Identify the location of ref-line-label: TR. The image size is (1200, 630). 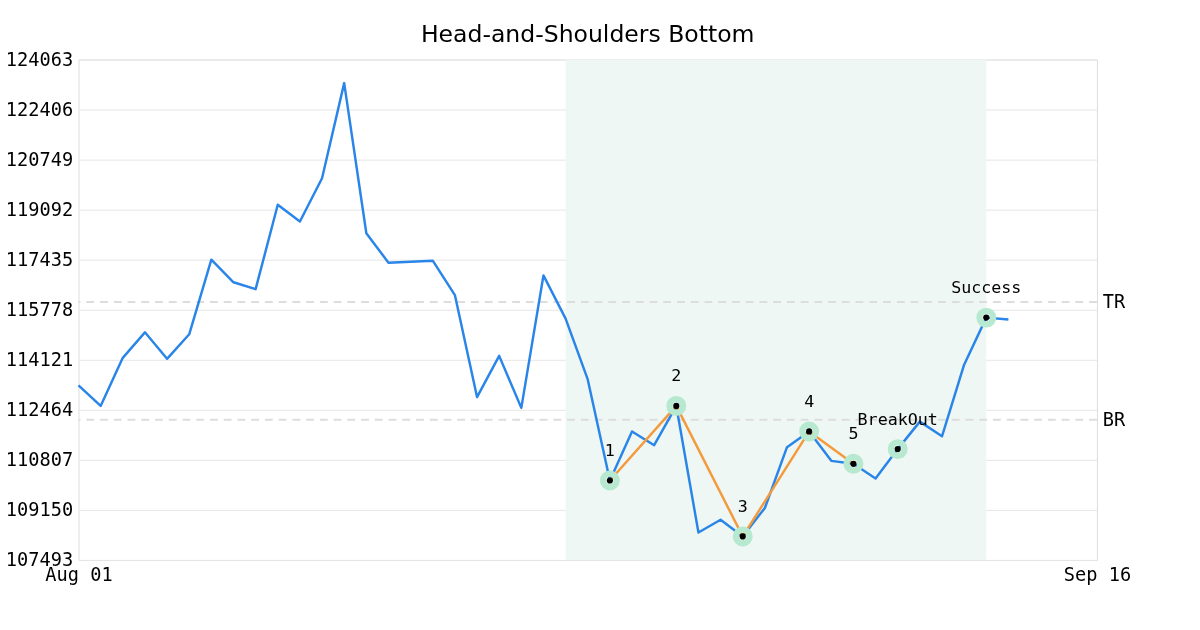
(1114, 301).